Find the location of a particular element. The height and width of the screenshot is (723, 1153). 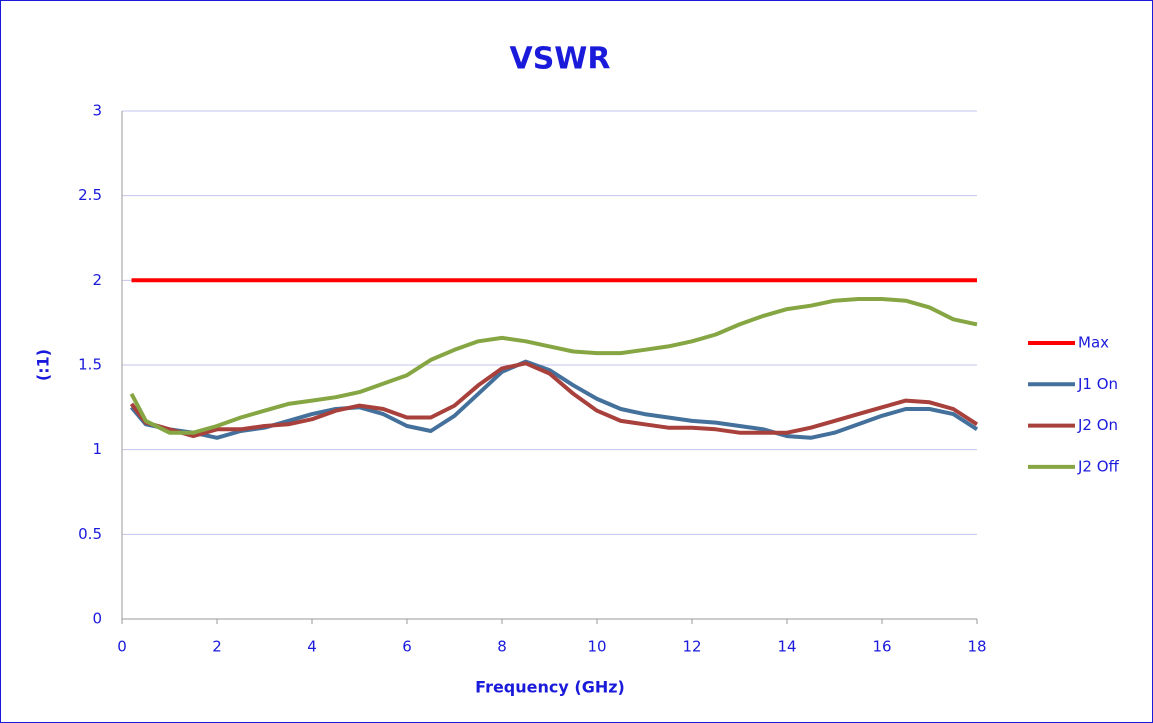

legend-label: J2 On is located at coordinates (1097, 425).